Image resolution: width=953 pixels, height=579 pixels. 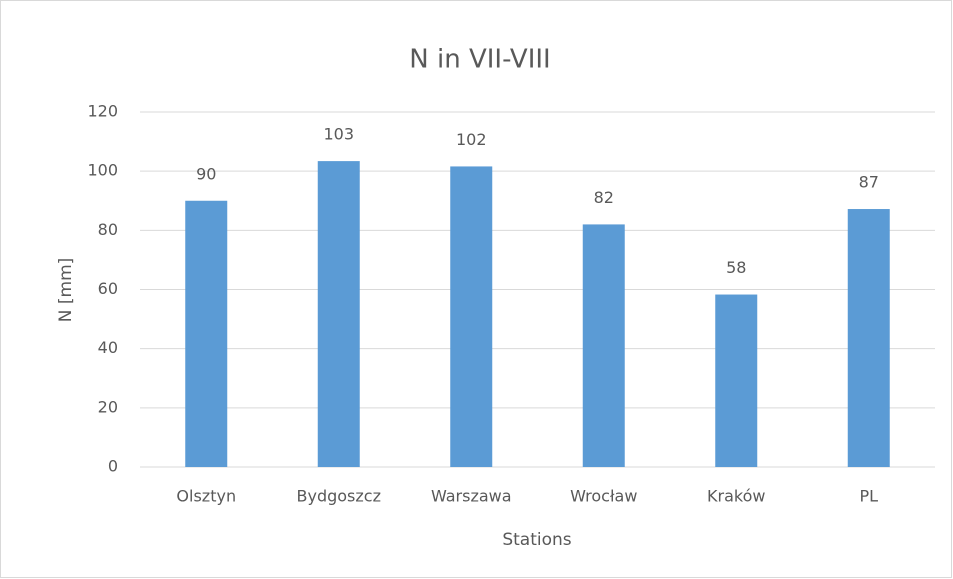 I want to click on x-tick-label: Wrocław, so click(x=603, y=496).